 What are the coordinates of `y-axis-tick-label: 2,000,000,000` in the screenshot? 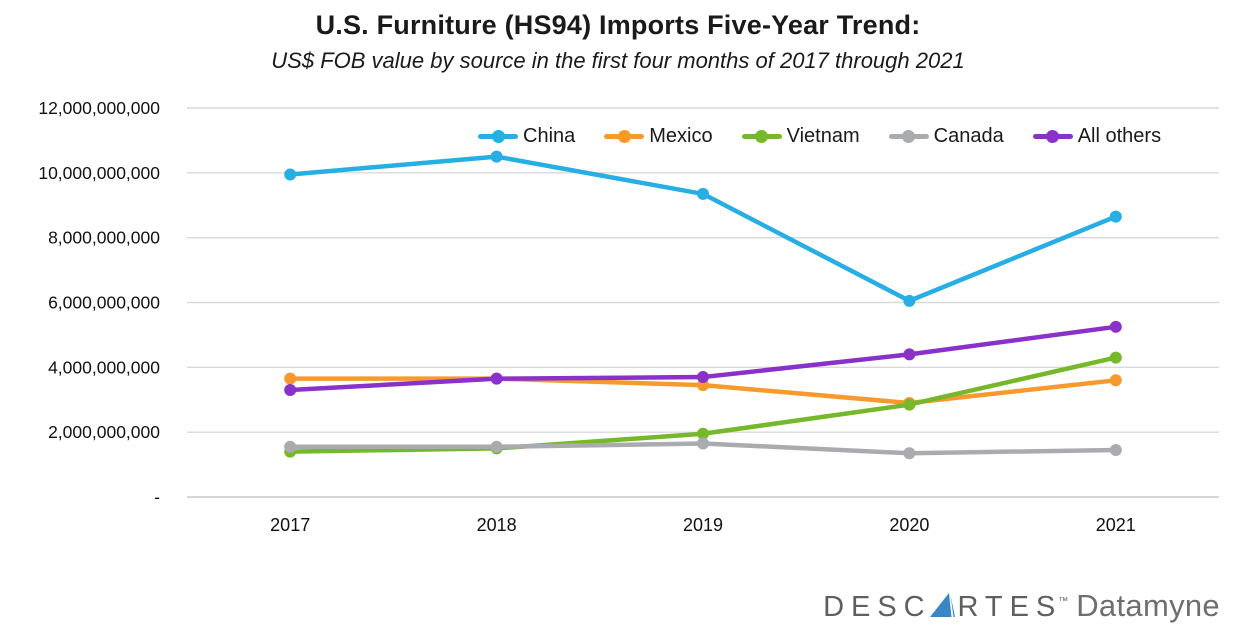 It's located at (104, 432).